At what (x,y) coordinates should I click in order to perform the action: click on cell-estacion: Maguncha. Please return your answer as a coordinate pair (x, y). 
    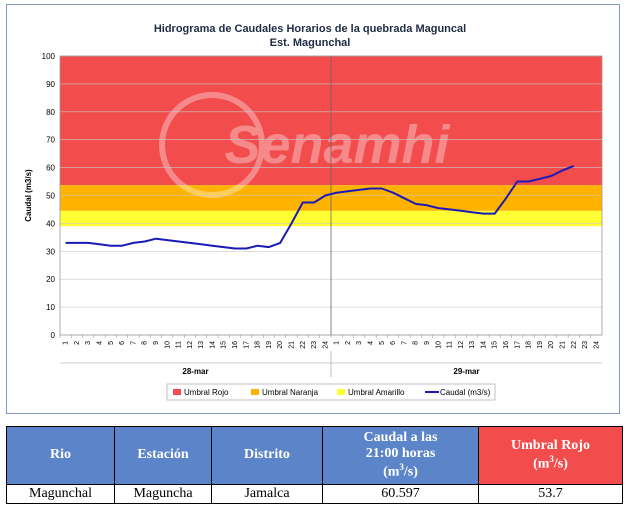
    Looking at the image, I should click on (163, 494).